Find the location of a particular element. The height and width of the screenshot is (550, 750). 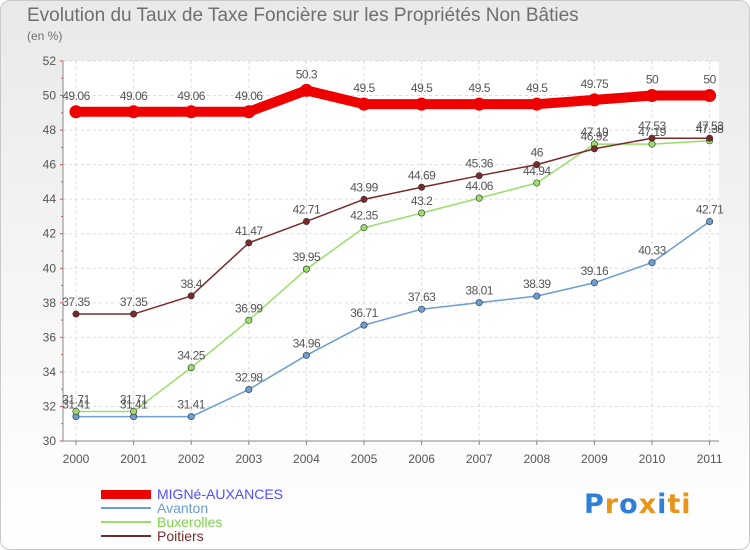

data-label: 42.35 is located at coordinates (364, 216).